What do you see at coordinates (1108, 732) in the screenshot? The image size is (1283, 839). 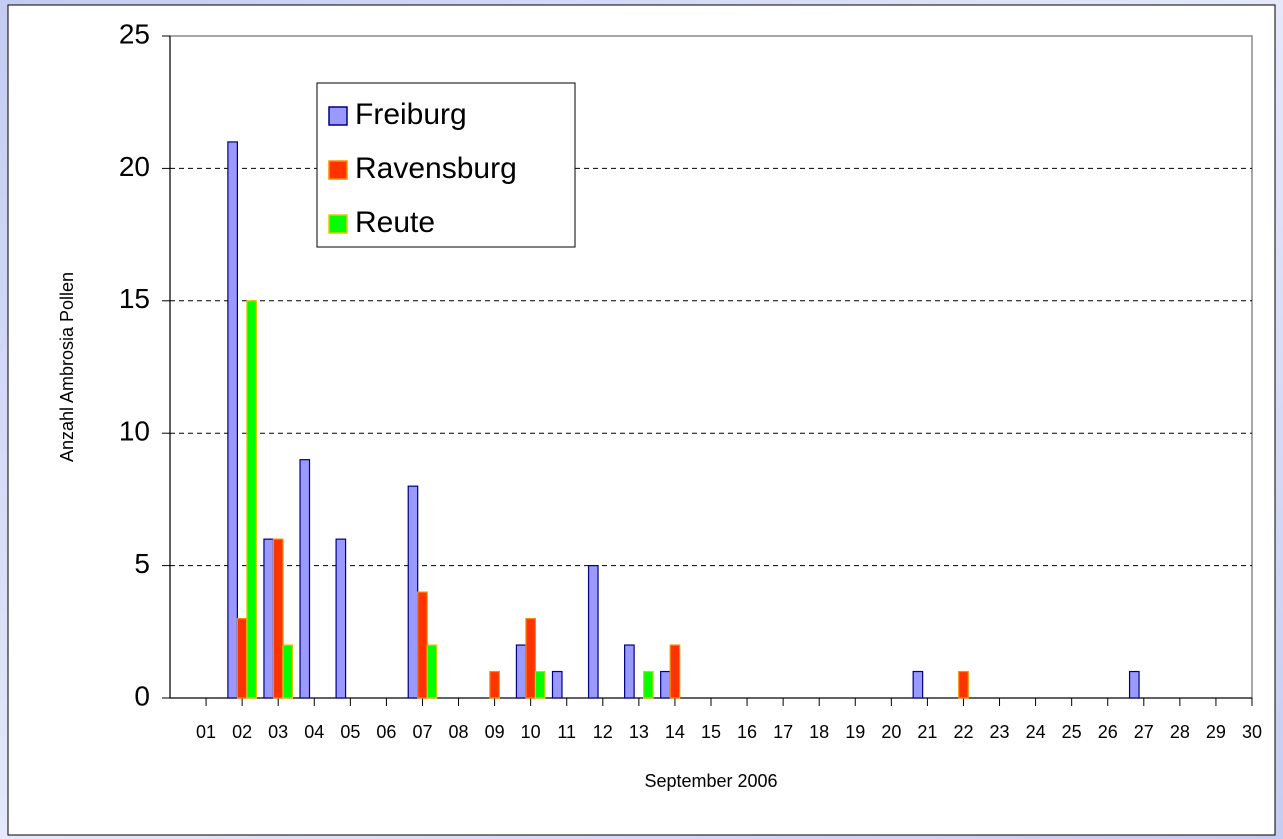 I see `x-tick-label: 26` at bounding box center [1108, 732].